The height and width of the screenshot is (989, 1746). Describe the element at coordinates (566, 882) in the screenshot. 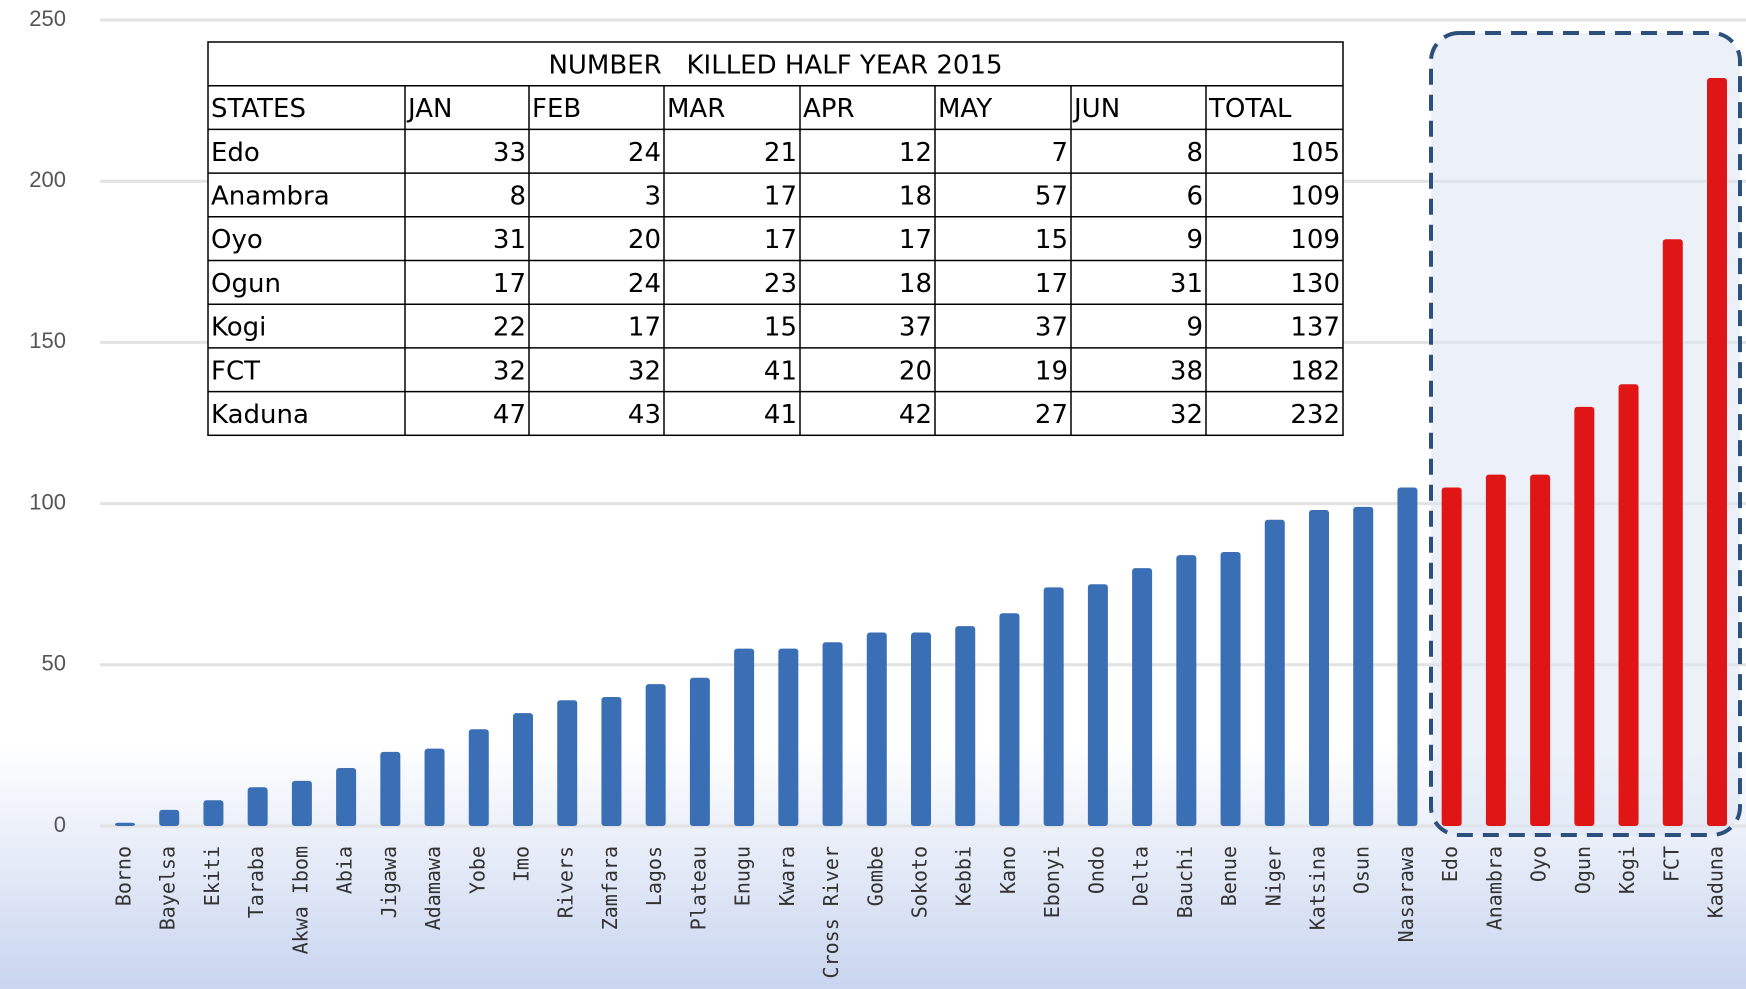

I see `x-tick-label: Rivers` at that location.